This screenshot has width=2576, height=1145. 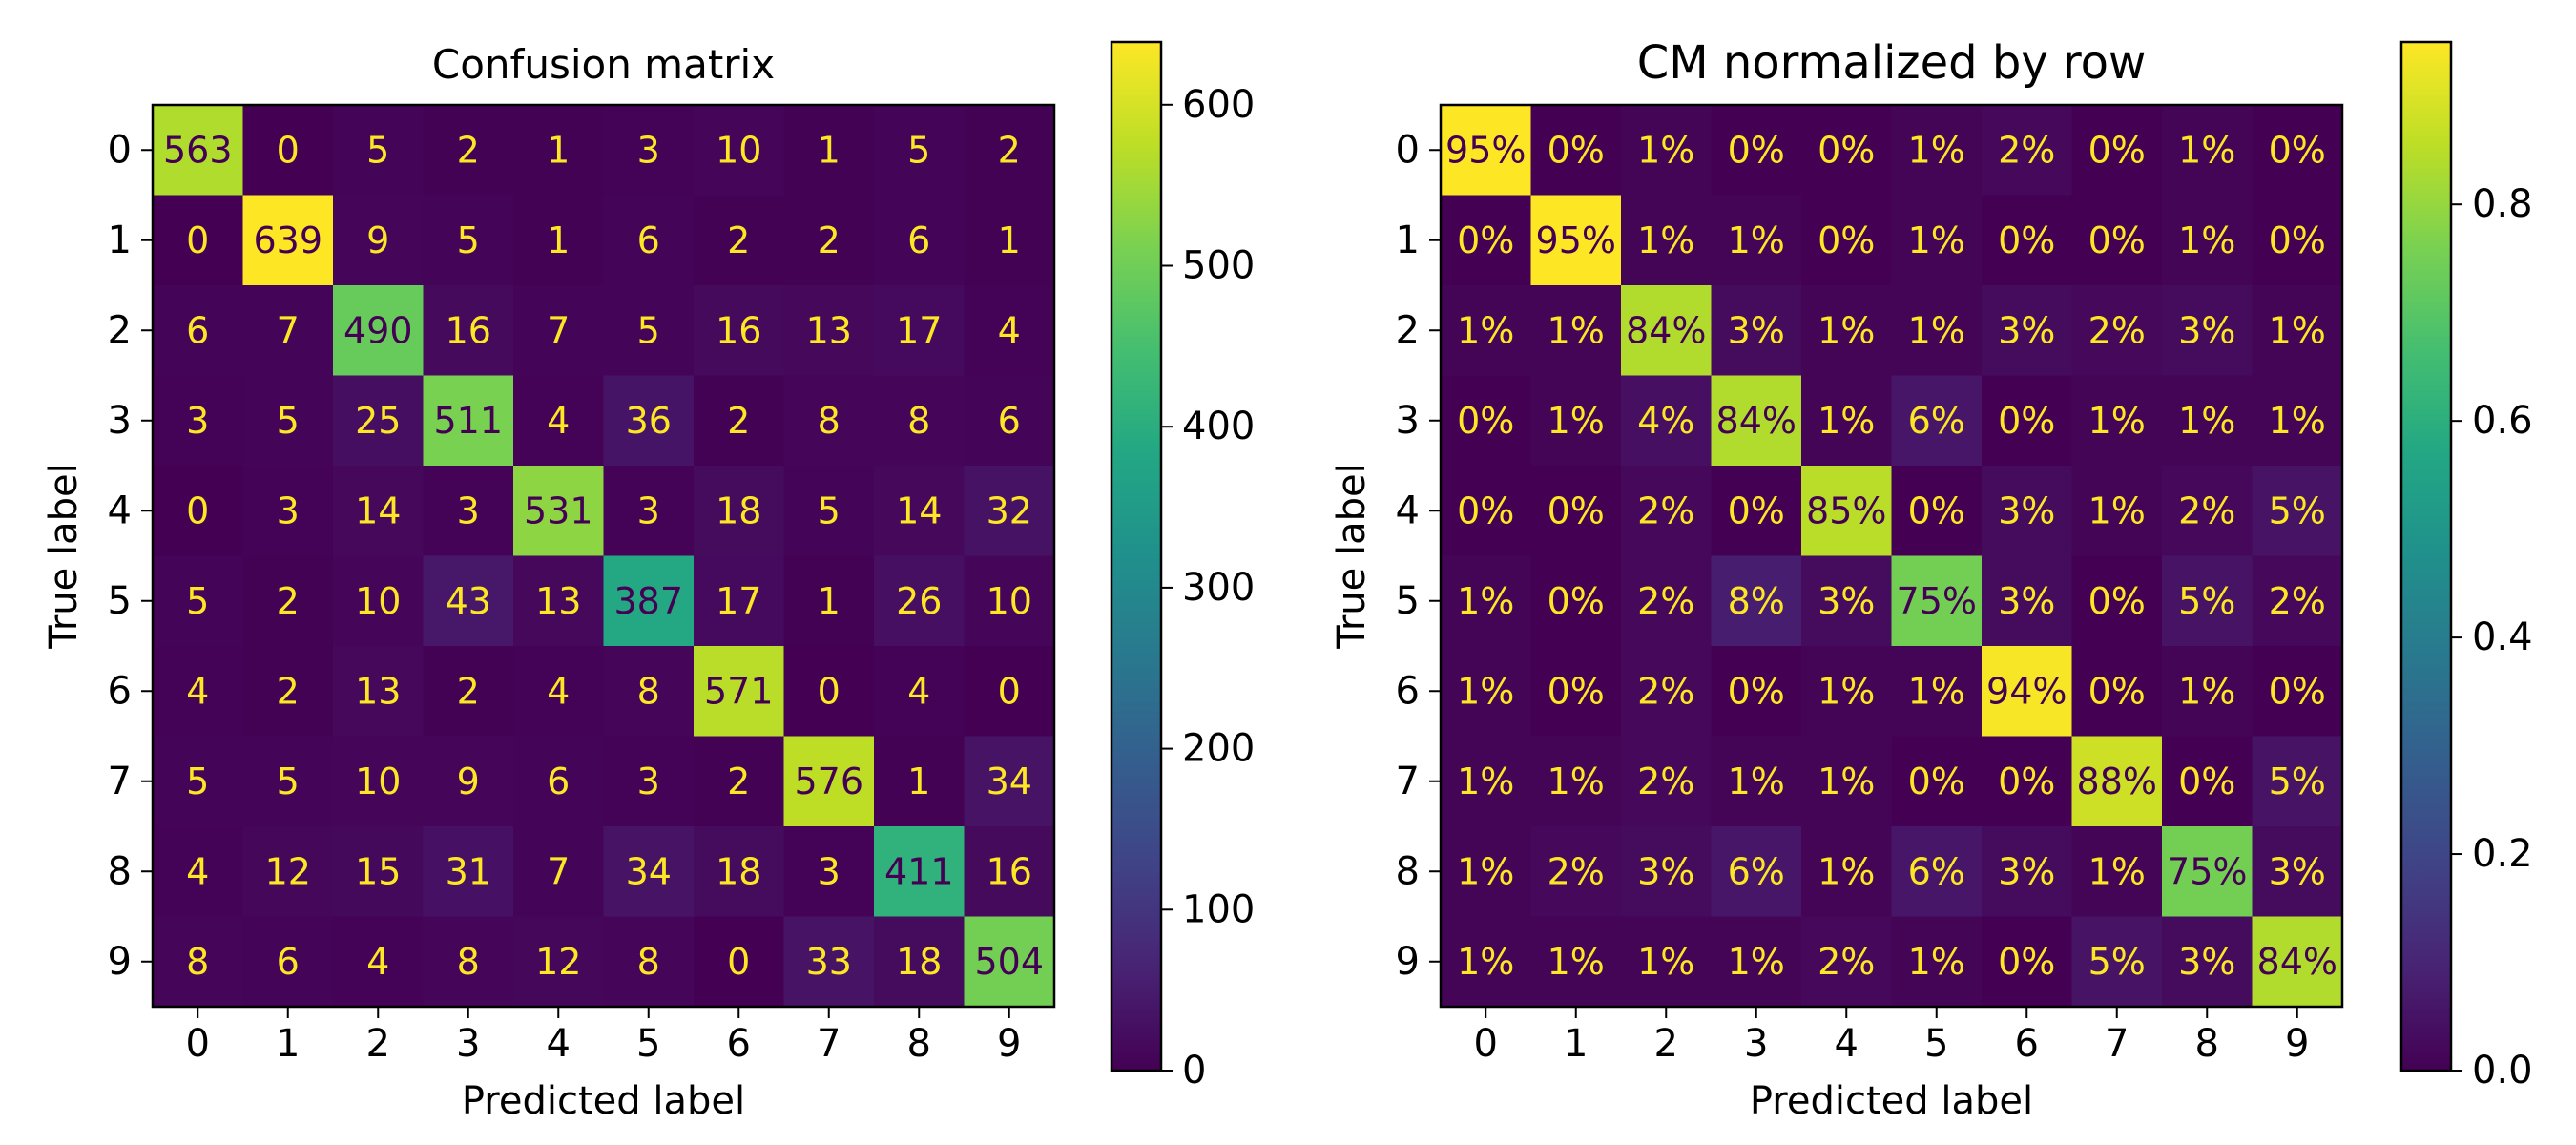 What do you see at coordinates (468, 240) in the screenshot?
I see `heatmap-cell-r1-c3` at bounding box center [468, 240].